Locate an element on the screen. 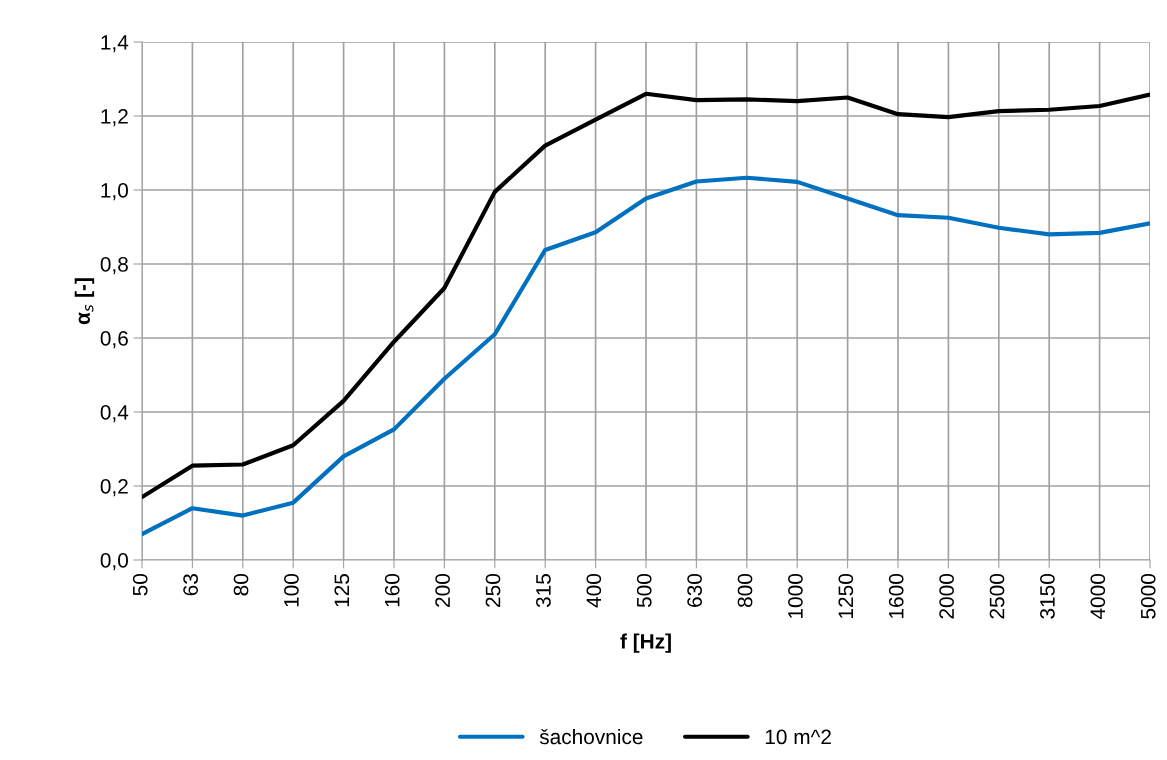 This screenshot has width=1167, height=760. legend-label: 10 m^2 is located at coordinates (798, 737).